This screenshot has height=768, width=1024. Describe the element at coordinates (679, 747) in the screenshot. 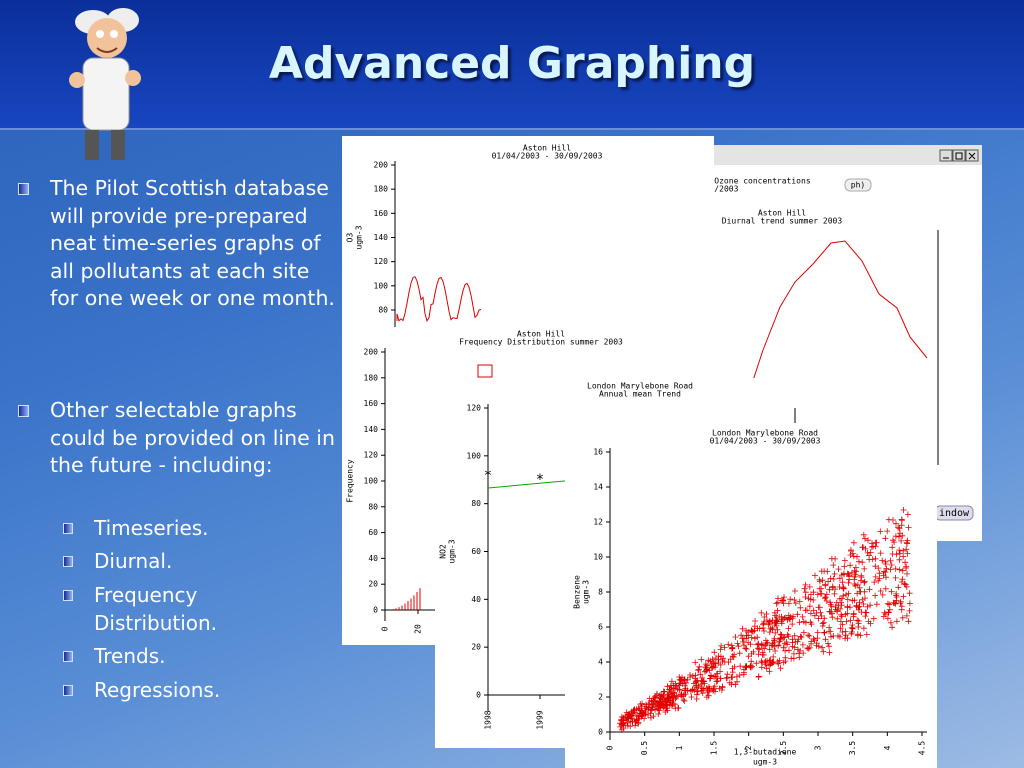

I see `x-tick-label: 1` at that location.